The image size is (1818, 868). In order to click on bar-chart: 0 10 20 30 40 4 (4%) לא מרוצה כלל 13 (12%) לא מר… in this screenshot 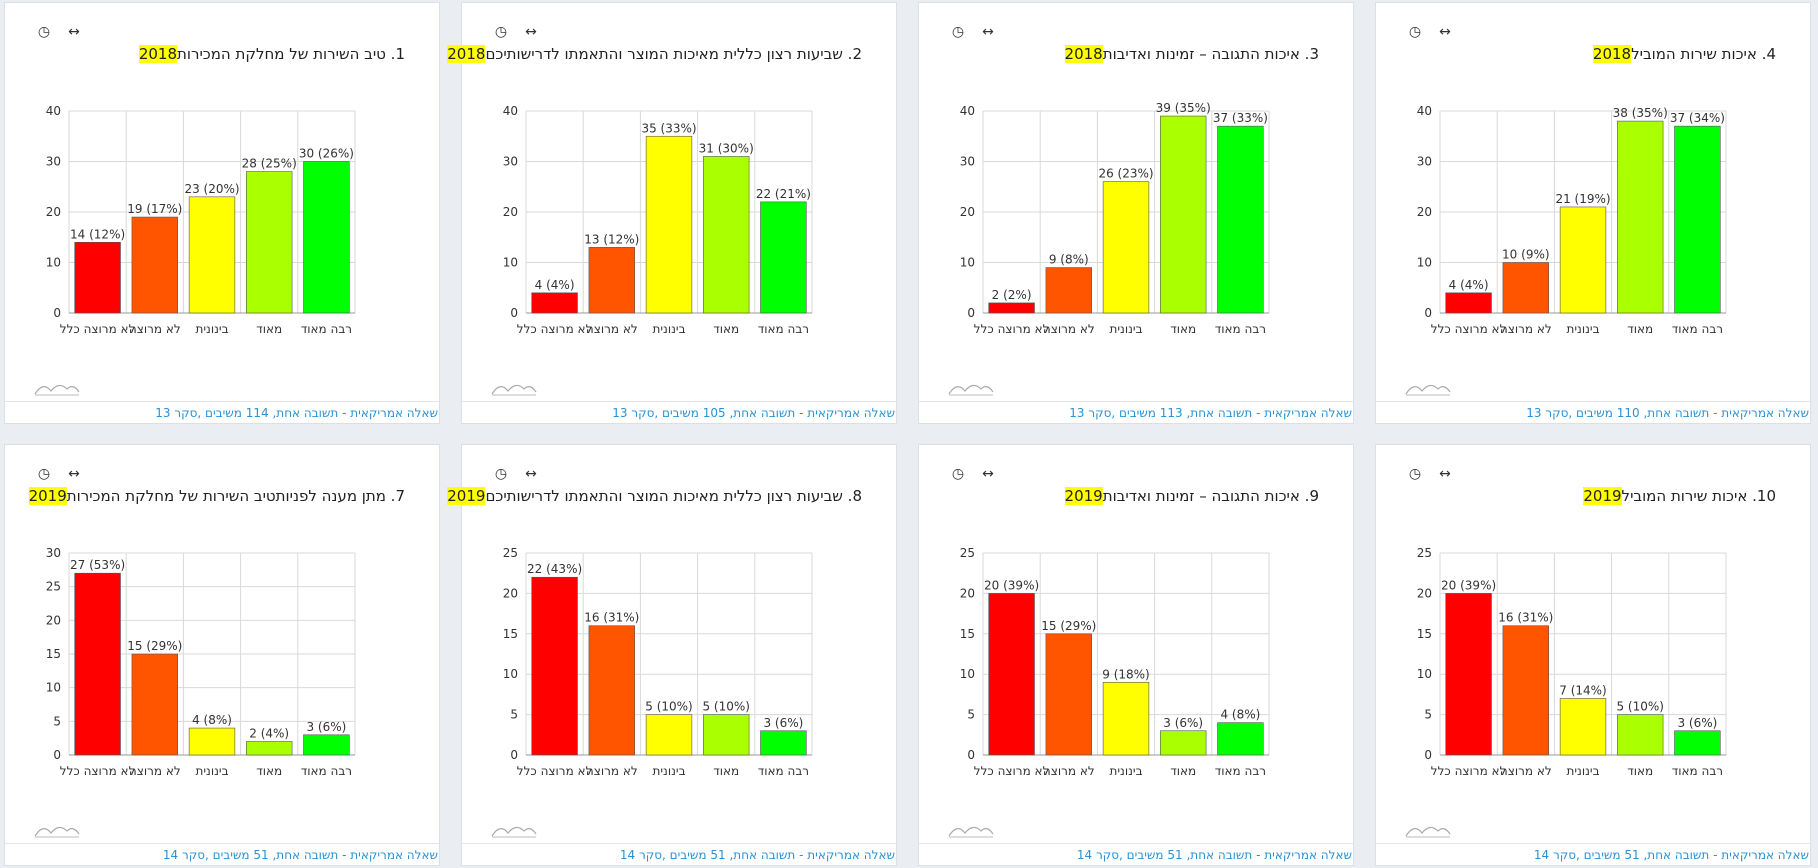, I will do `click(658, 220)`.